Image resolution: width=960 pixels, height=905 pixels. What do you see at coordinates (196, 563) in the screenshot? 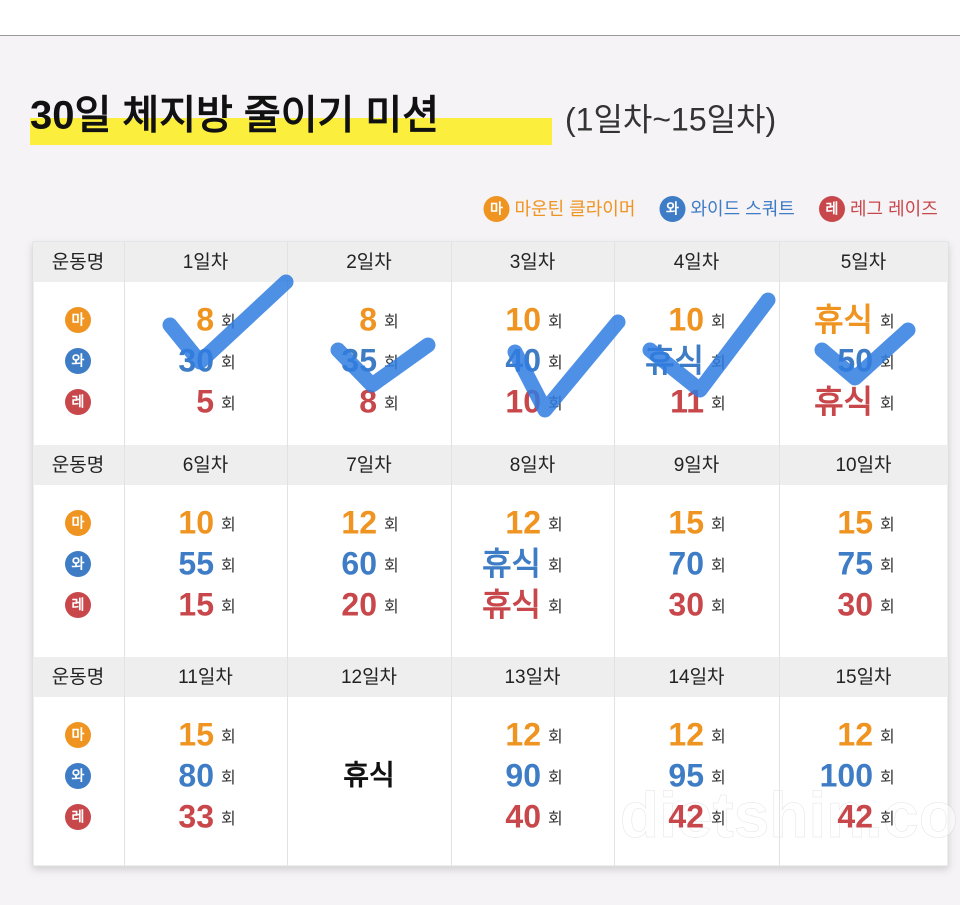
I see `count-value: 55` at bounding box center [196, 563].